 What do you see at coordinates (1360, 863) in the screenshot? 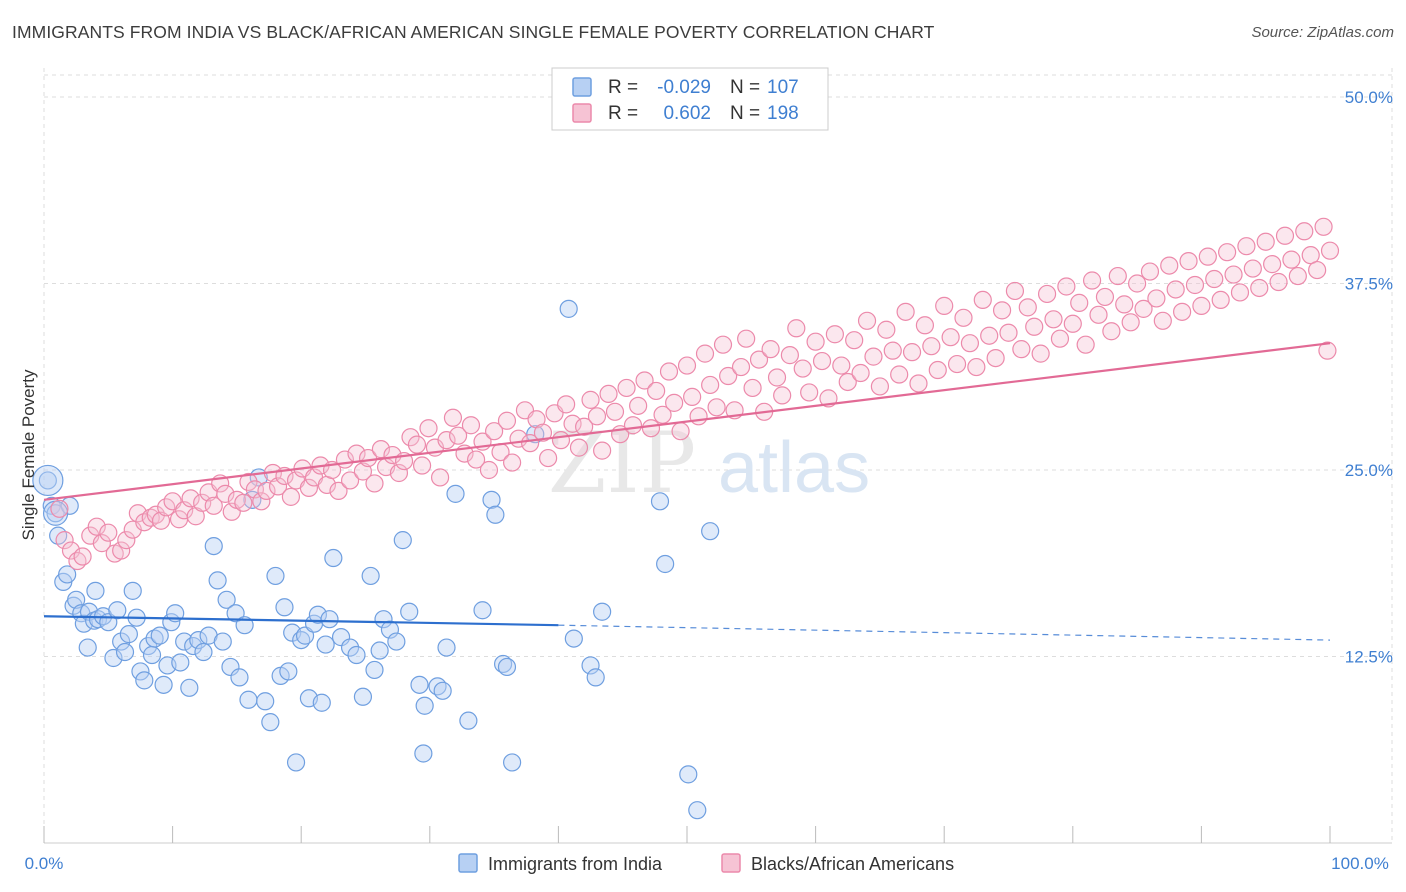
I see `x-tick-label-100: 100.0%` at bounding box center [1360, 863].